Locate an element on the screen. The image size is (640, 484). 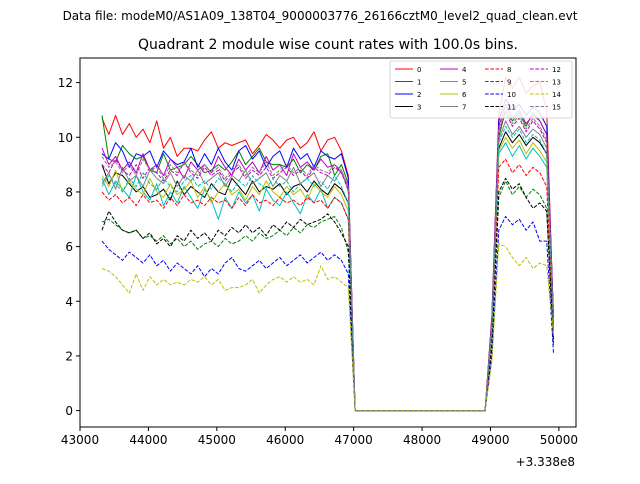
legend-label-15: 15 is located at coordinates (556, 108).